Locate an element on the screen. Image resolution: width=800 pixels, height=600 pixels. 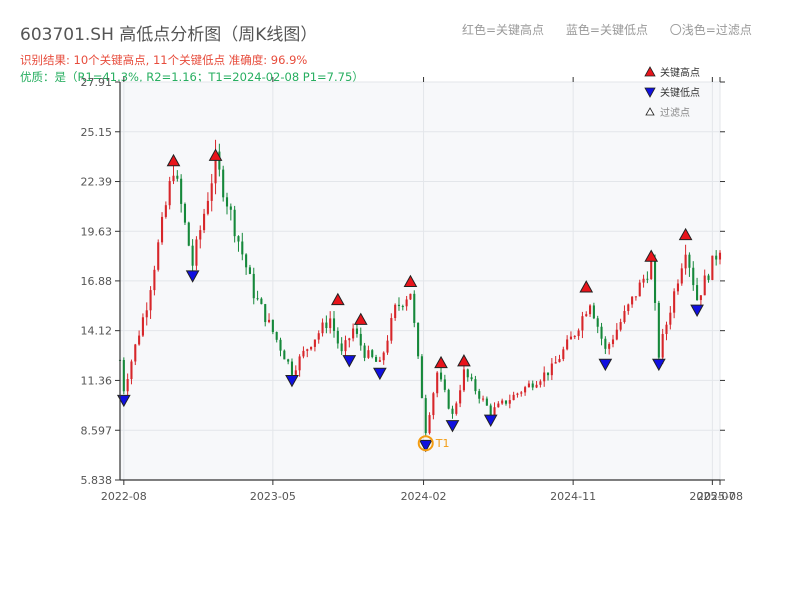
y-tick-label: 27.91 is located at coordinates (97, 82).